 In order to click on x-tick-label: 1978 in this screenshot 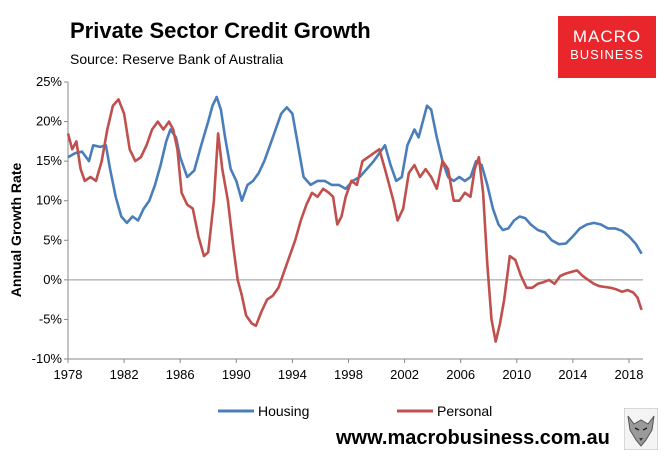, I will do `click(68, 374)`.